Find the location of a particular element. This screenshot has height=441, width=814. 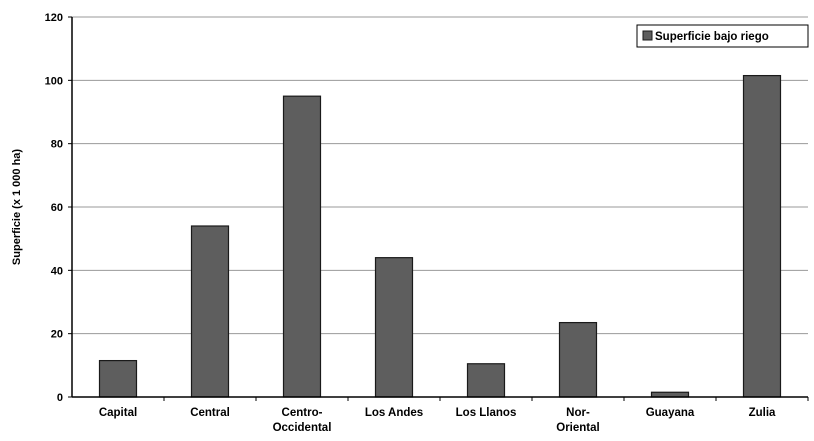

y-tick-label: 60 is located at coordinates (57, 208).